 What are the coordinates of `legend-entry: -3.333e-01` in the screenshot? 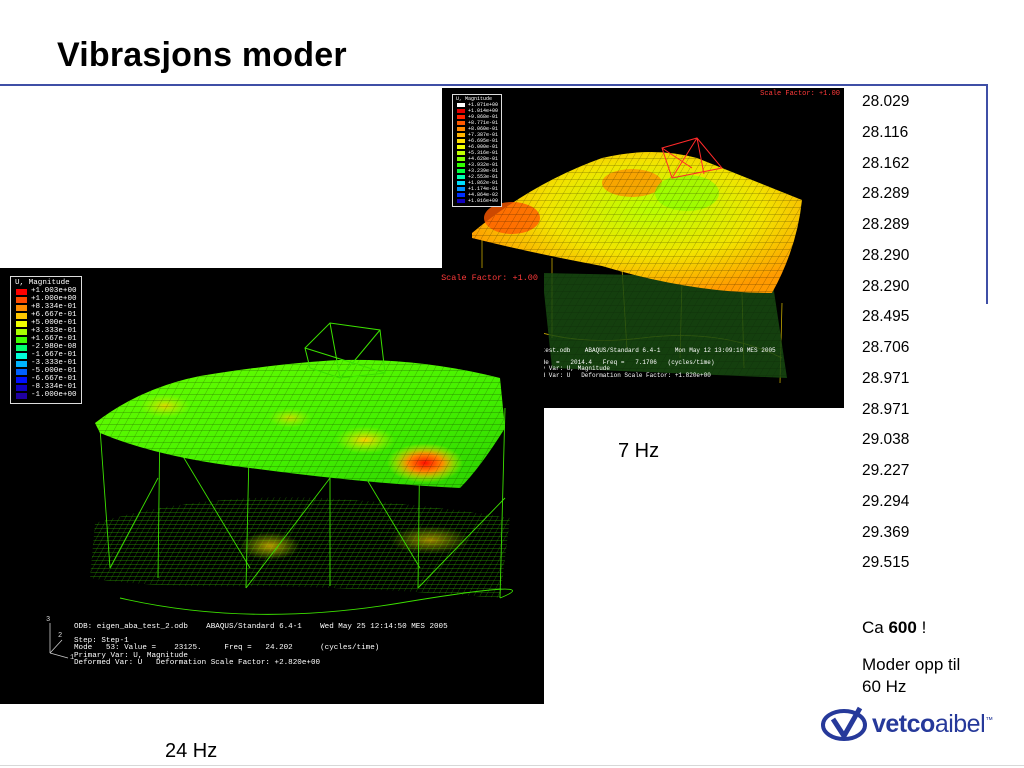 It's located at (46, 363).